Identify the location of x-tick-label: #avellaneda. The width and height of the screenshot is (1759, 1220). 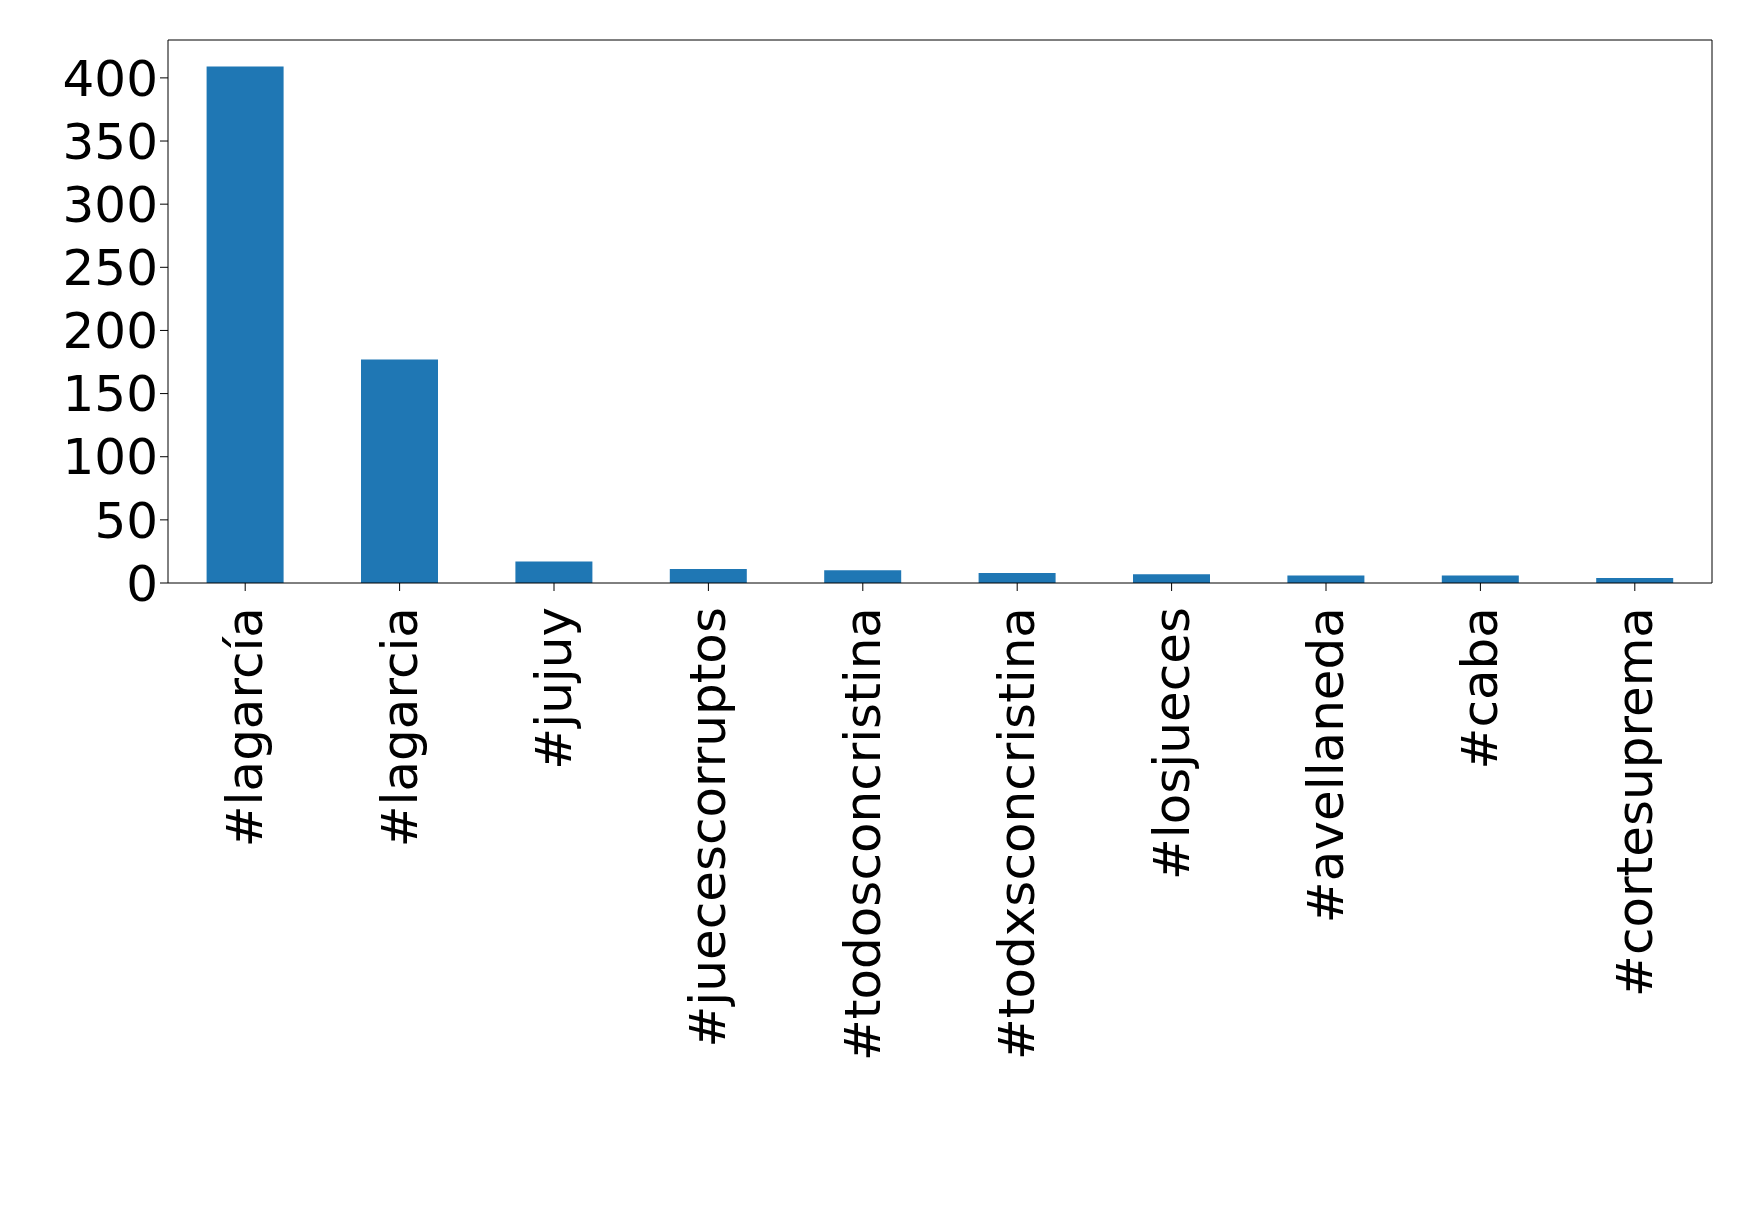
(1326, 765).